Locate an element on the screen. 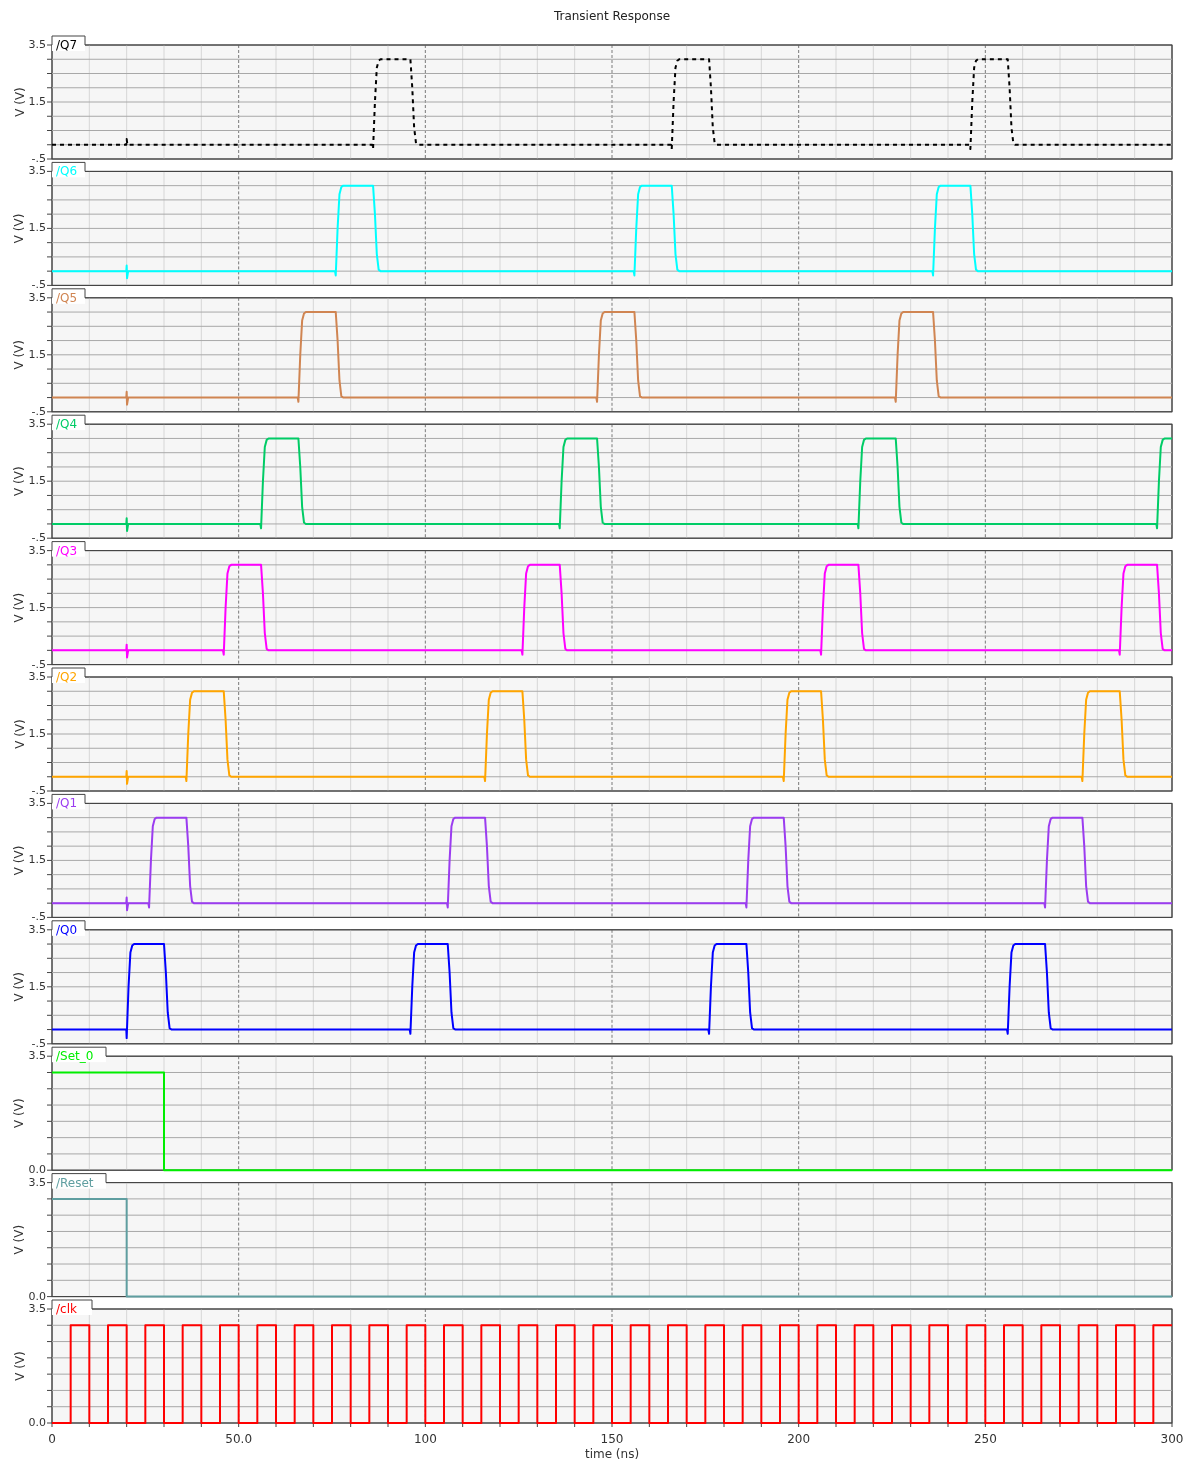  text: /Q1 is located at coordinates (67, 803).